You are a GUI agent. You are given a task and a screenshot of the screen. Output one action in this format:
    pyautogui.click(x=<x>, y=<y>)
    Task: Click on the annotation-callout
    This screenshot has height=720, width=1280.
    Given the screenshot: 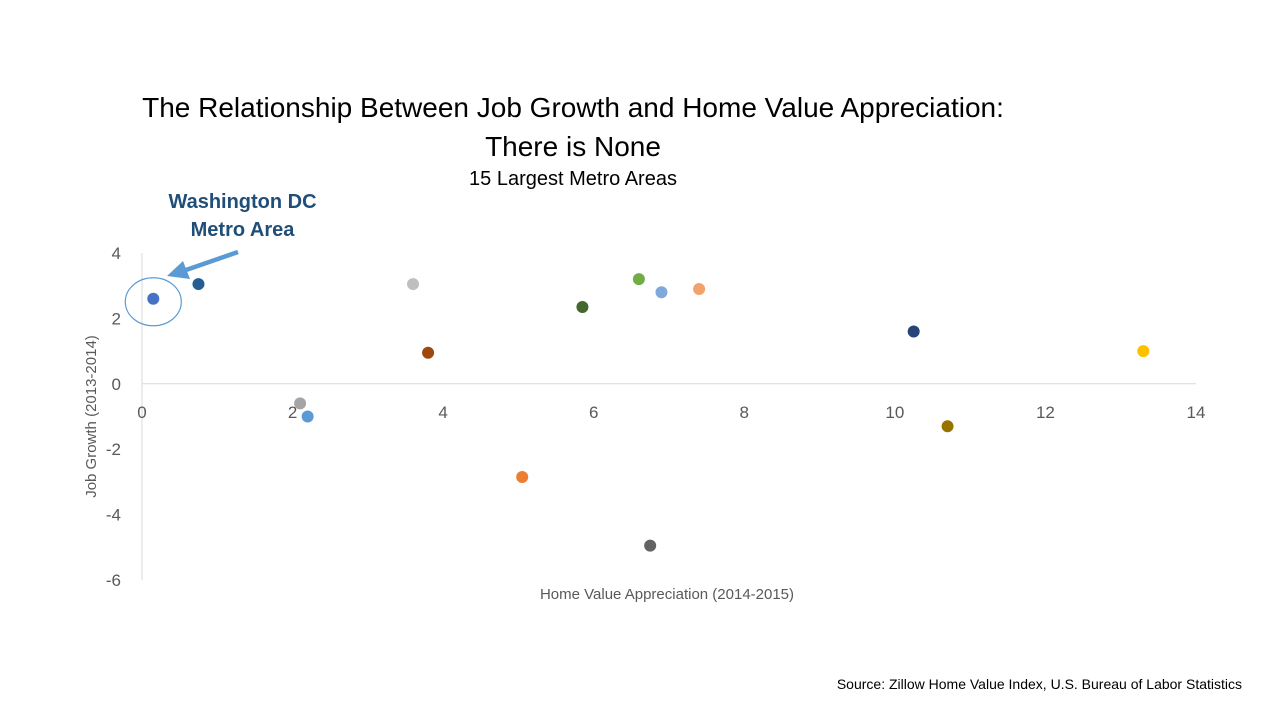 What is the action you would take?
    pyautogui.click(x=181, y=288)
    